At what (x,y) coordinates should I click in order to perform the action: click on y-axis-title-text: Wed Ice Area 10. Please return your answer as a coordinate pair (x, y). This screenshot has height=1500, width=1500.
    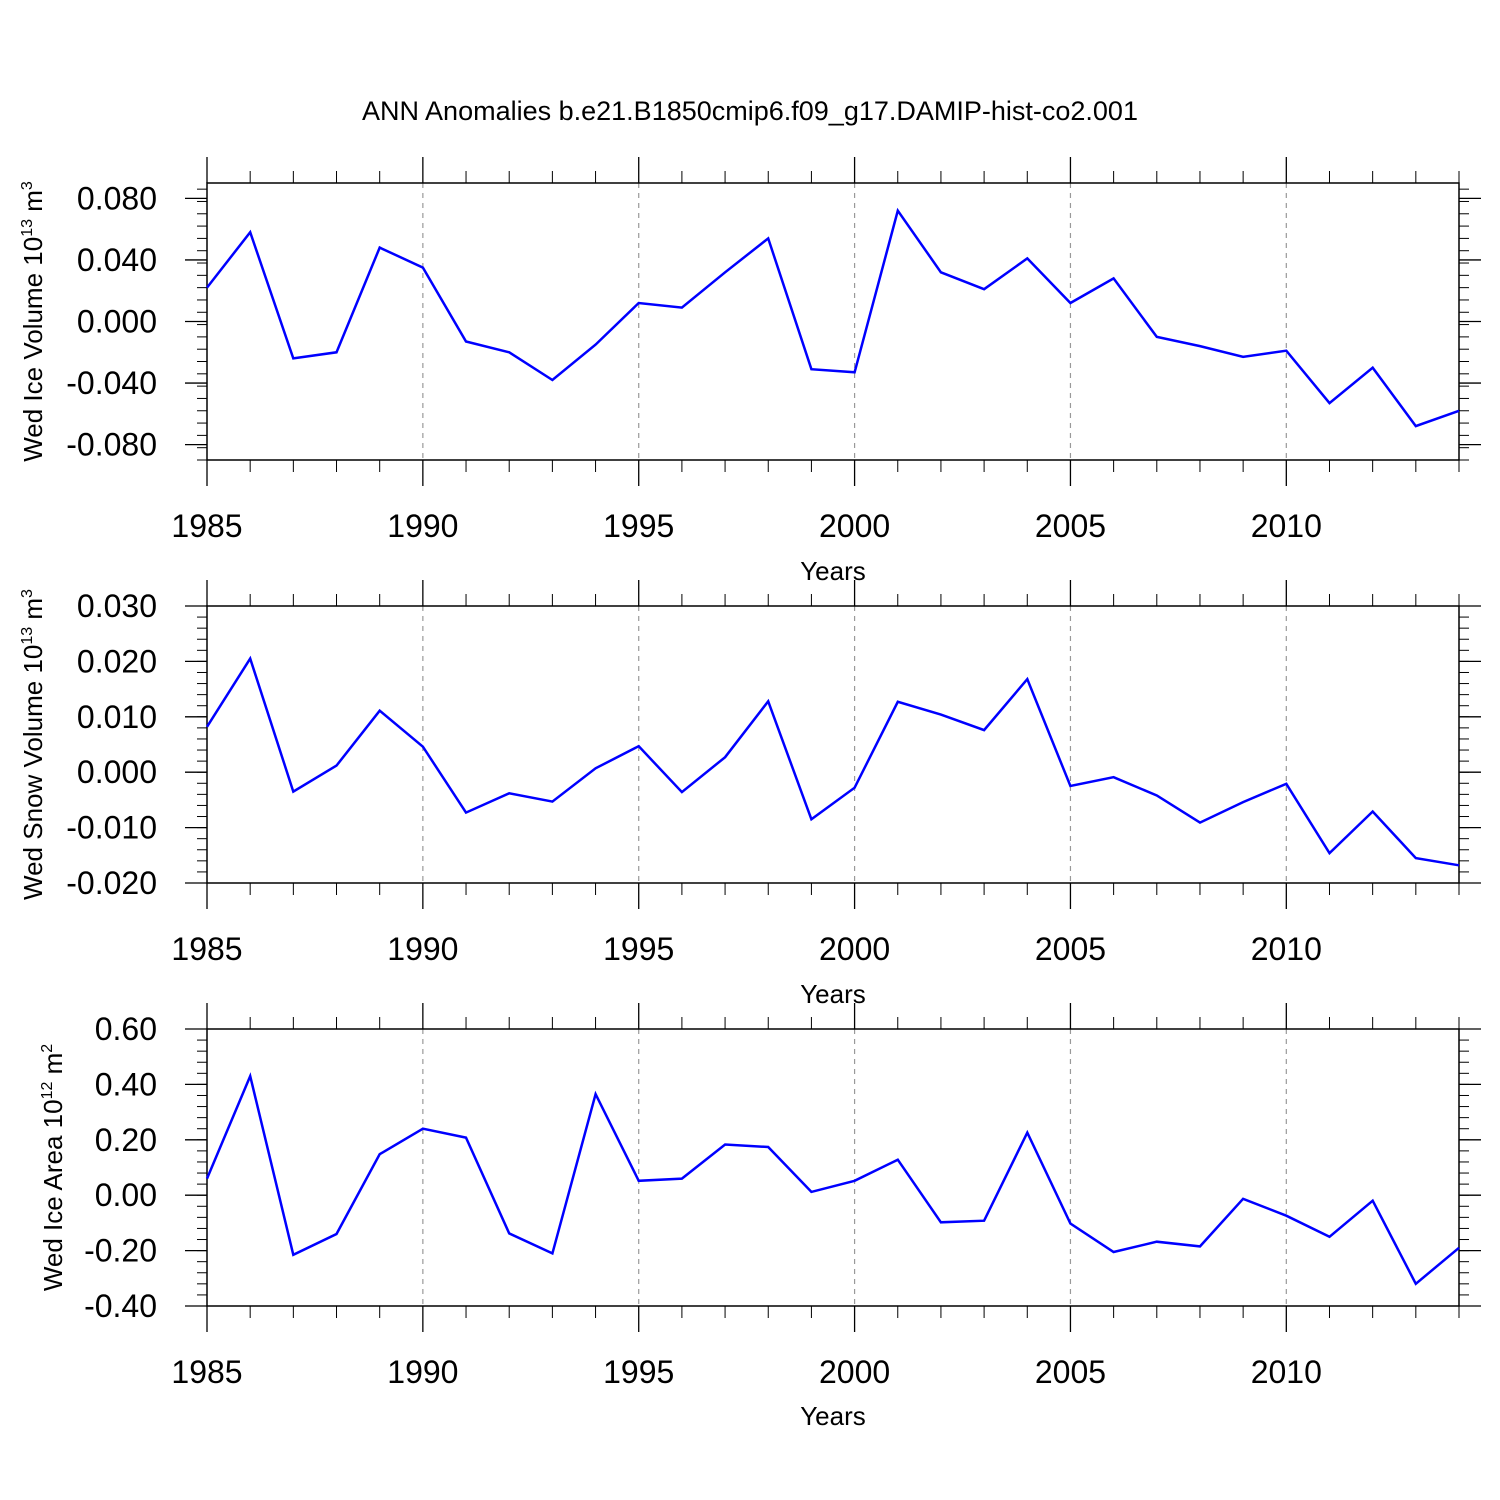
    Looking at the image, I should click on (53, 1195).